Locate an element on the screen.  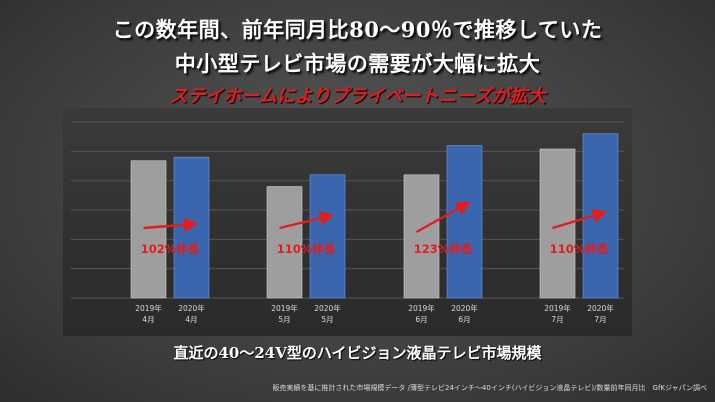
subheadline: ステイホームによりプライベートニーズが拡大 is located at coordinates (357, 96).